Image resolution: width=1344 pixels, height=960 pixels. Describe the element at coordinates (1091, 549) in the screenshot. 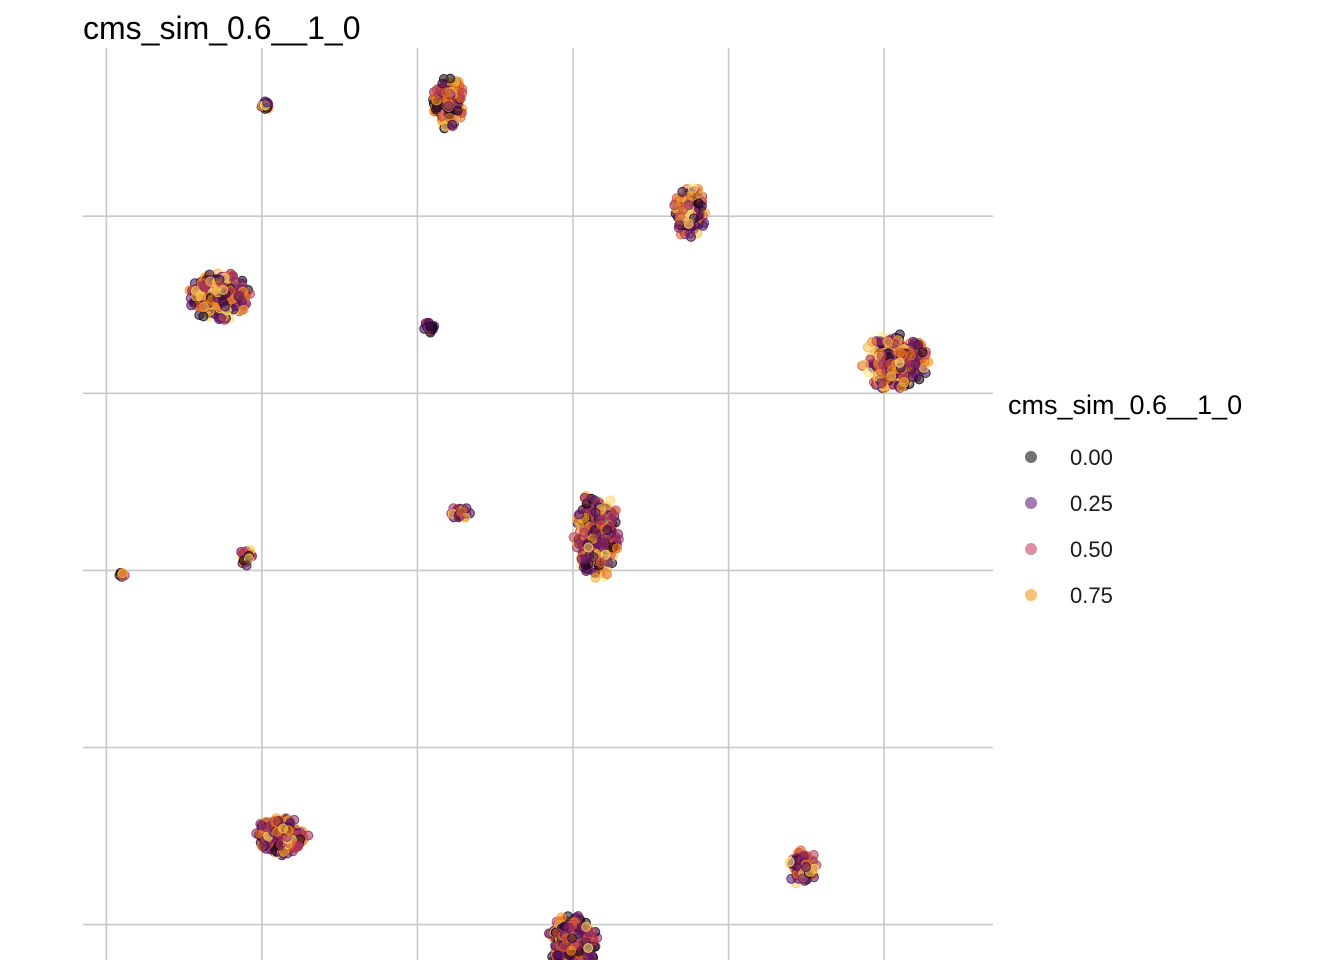

I see `legend-label-2: 0.50` at that location.